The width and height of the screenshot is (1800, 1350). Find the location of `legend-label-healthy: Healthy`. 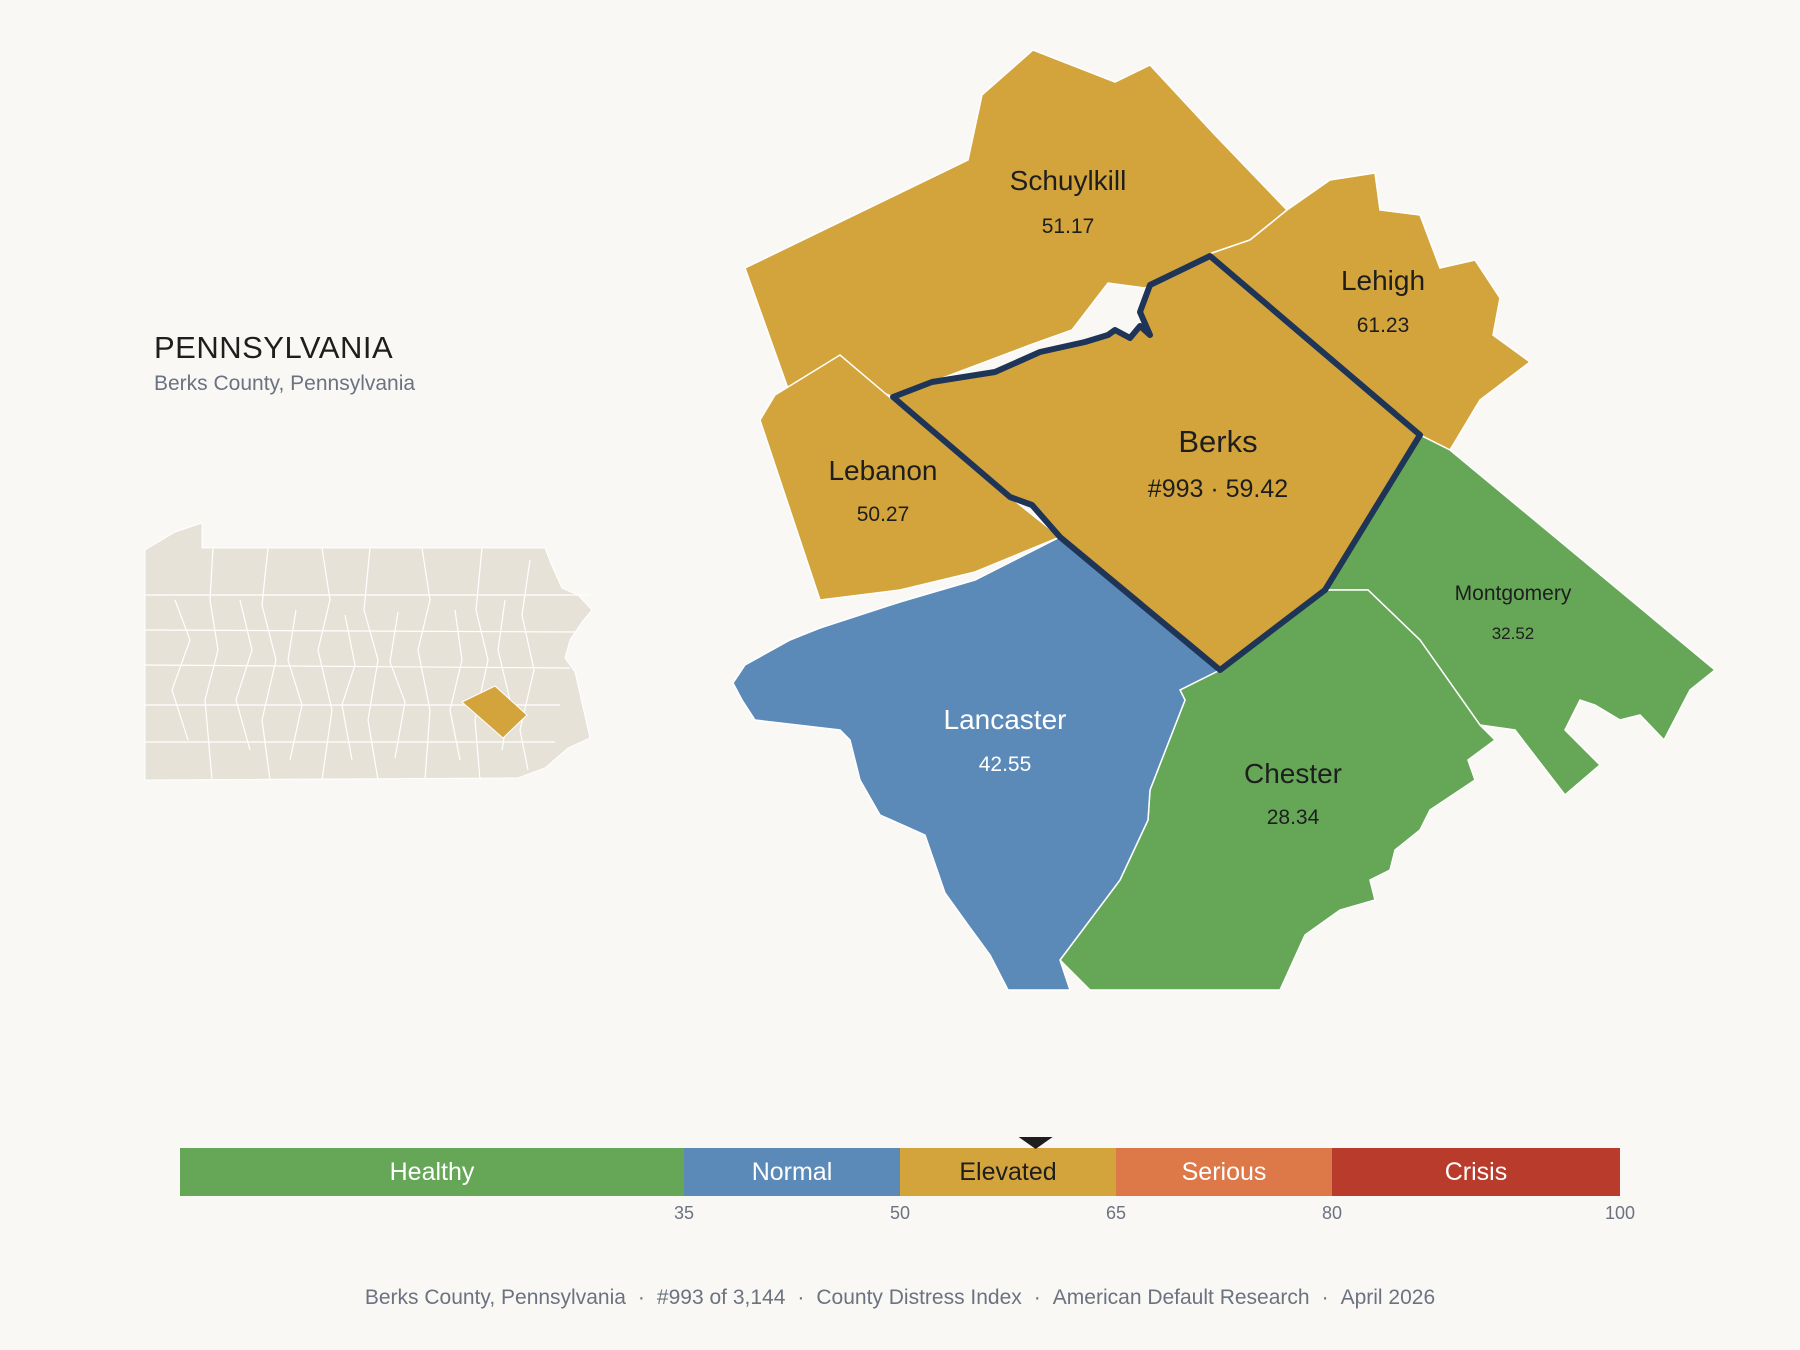

legend-label-healthy: Healthy is located at coordinates (432, 1172).